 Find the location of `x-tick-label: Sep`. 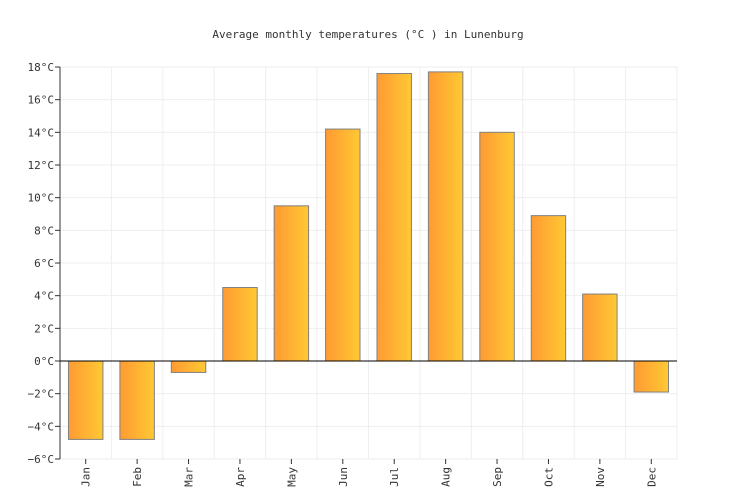

x-tick-label: Sep is located at coordinates (497, 477).